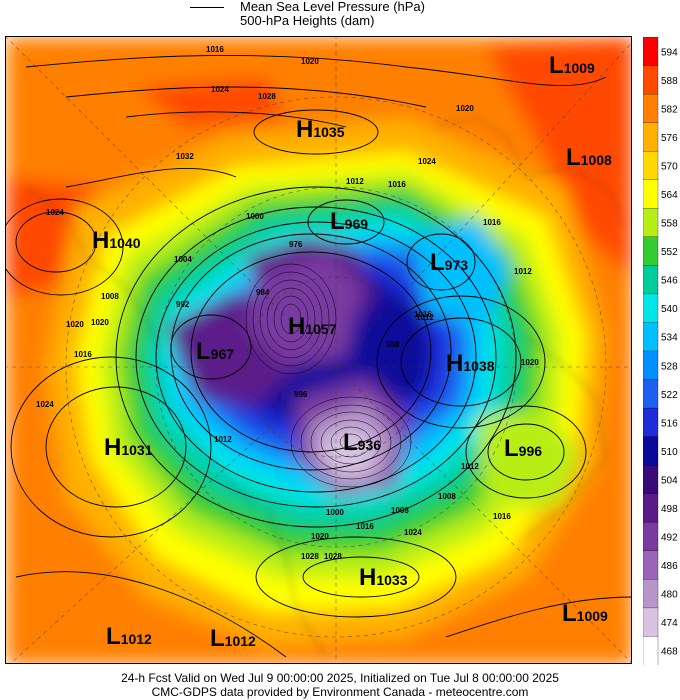  I want to click on pressure-system-marker: L967, so click(215, 351).